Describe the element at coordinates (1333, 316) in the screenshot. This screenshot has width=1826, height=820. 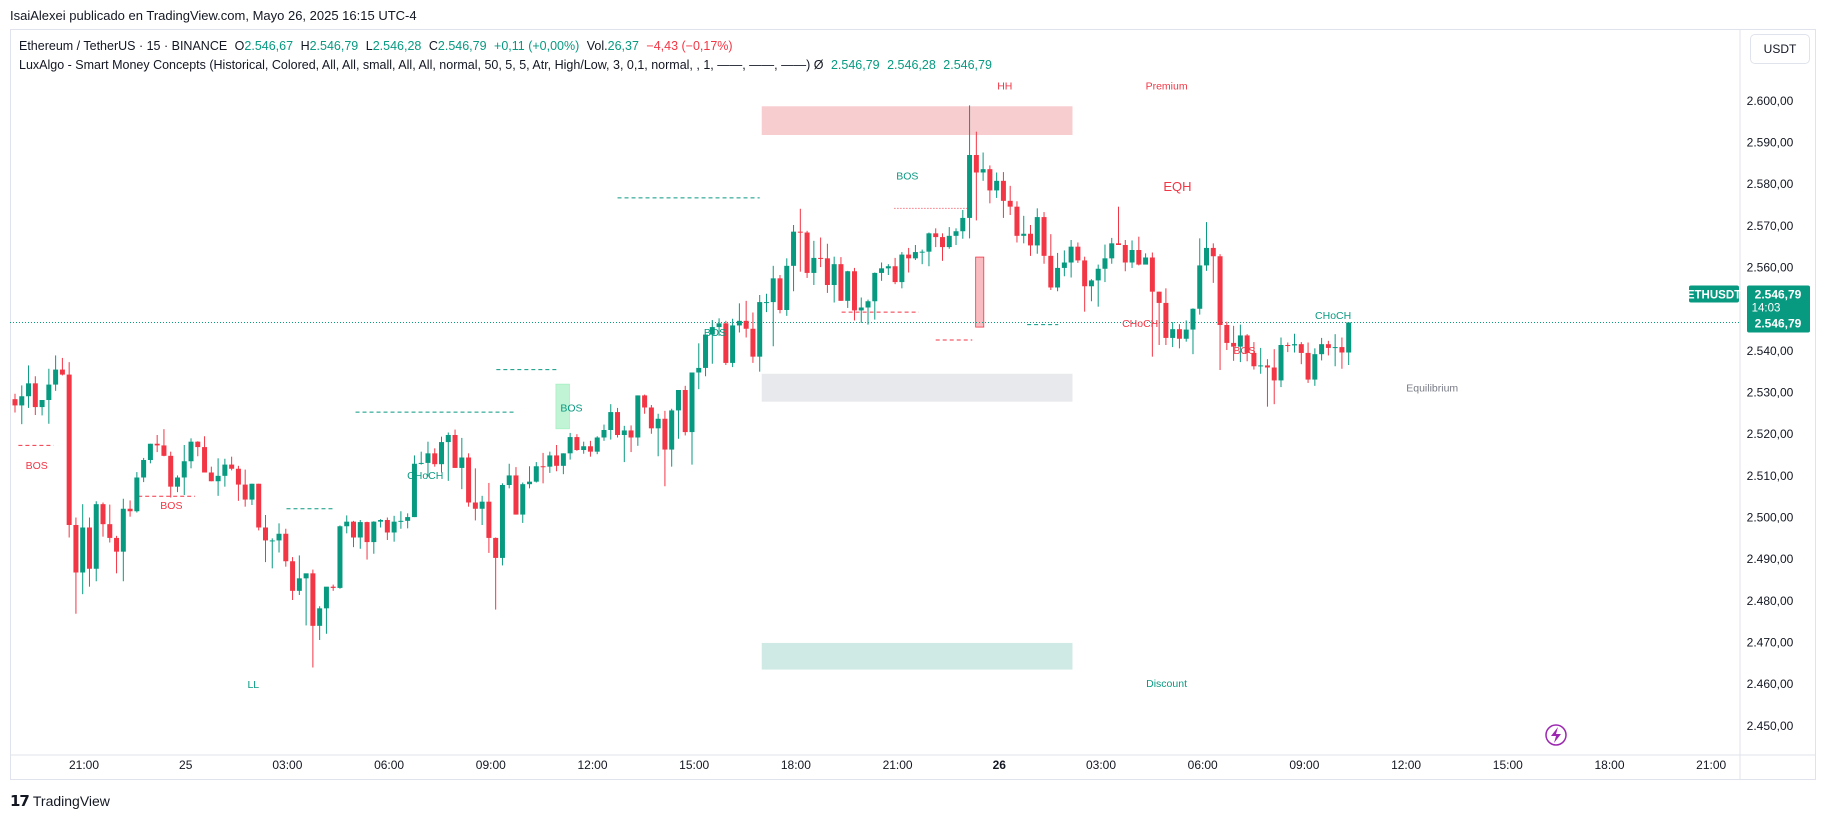
I see `annotation-choch: CHoCH` at that location.